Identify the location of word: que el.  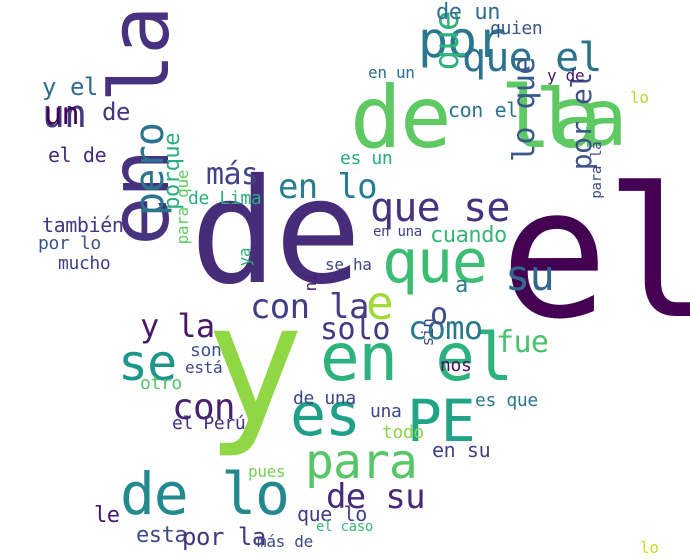
(532, 58).